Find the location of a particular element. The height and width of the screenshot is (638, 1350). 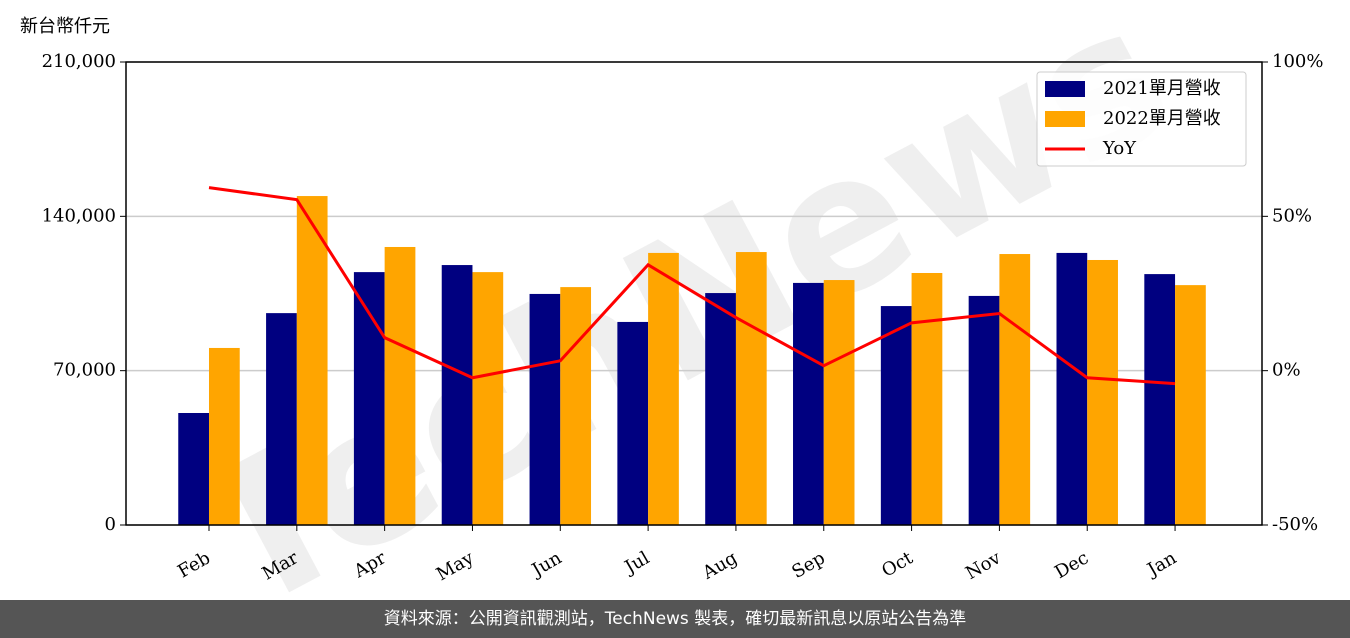

footer: 資料來源：公開資訊觀測站，TechNews 製表，確切最新訊息以原站公告為準 is located at coordinates (675, 619).